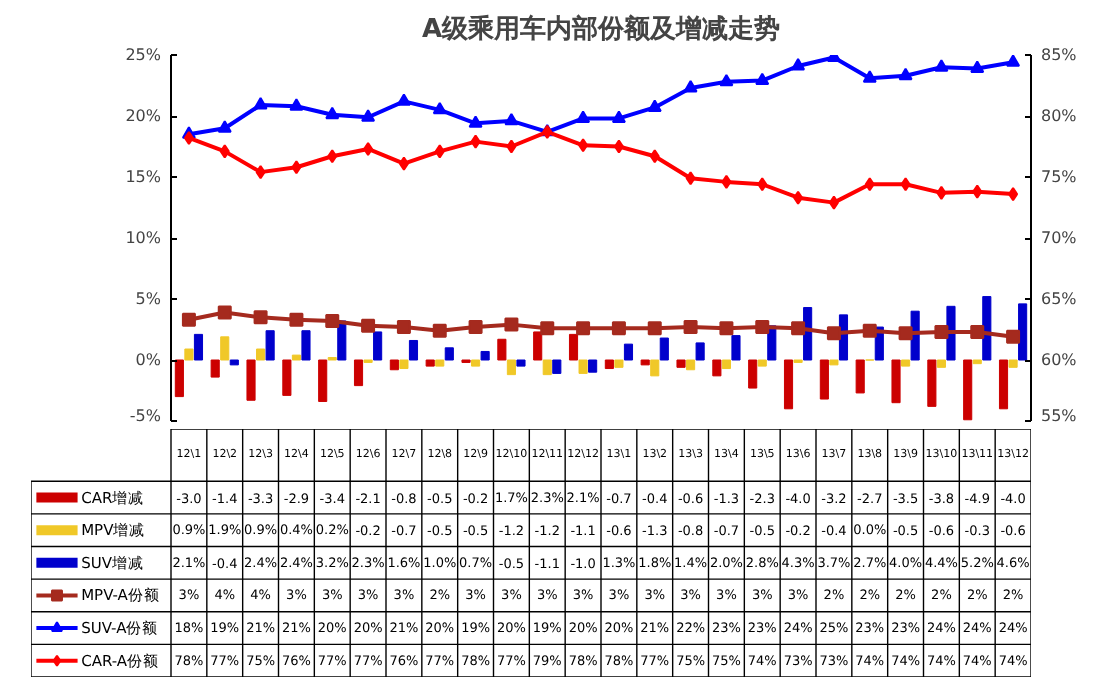  What do you see at coordinates (601, 29) in the screenshot?
I see `chart-title: A级乘用车内部份额及增减走势` at bounding box center [601, 29].